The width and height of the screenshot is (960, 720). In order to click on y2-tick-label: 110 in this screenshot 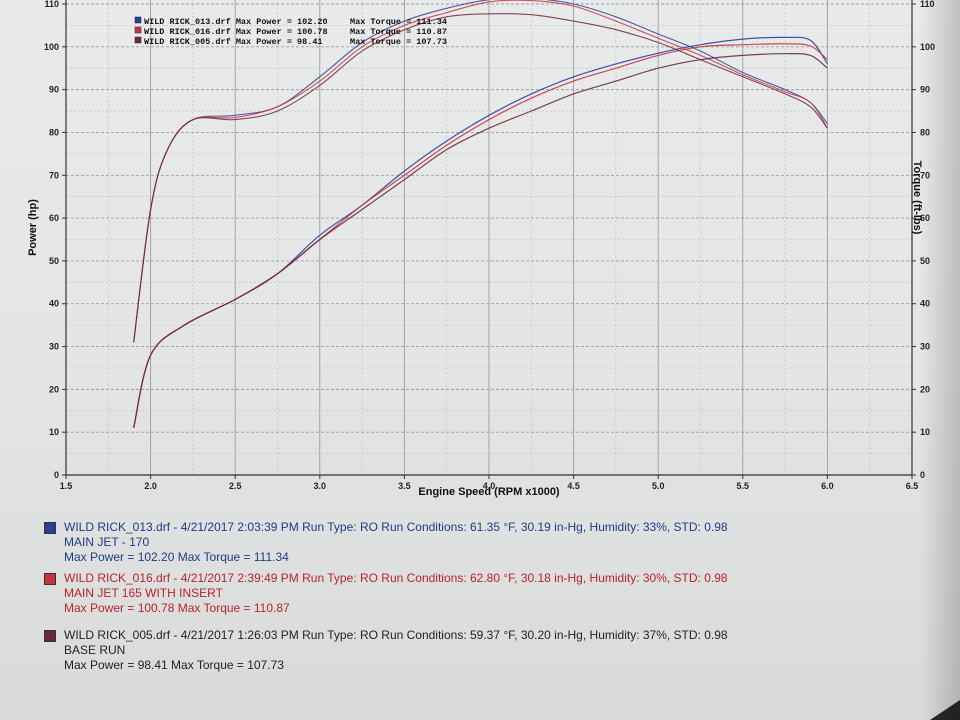, I will do `click(927, 4)`.